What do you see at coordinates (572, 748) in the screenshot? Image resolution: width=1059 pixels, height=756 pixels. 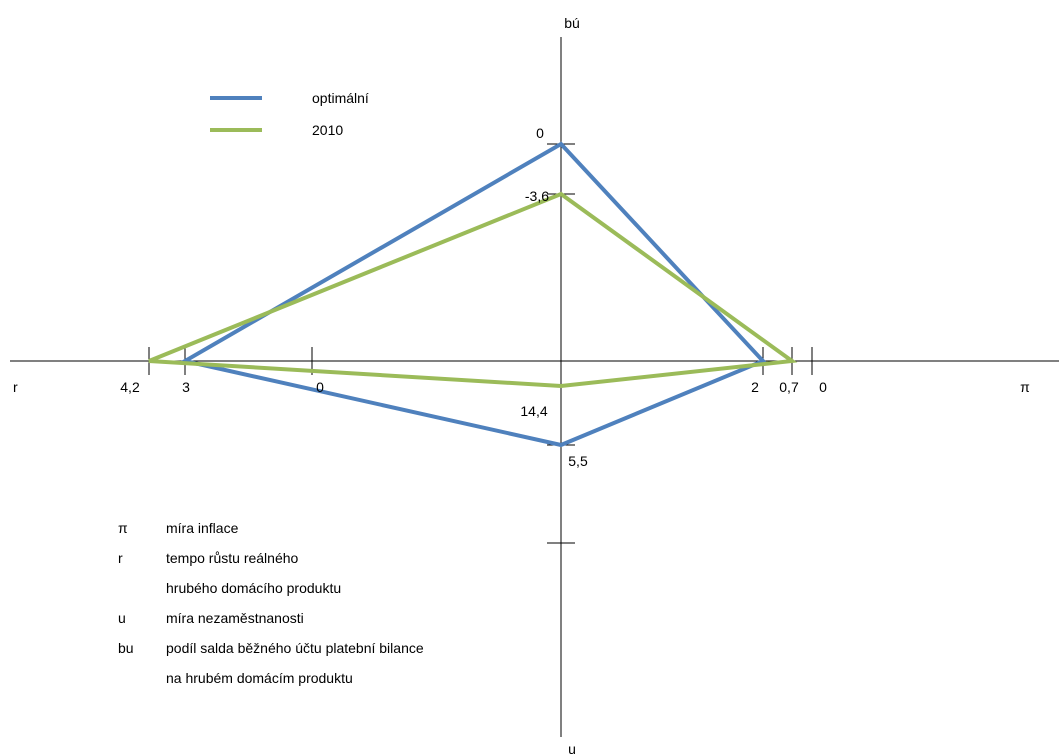 I see `axis-label-bottom: u` at bounding box center [572, 748].